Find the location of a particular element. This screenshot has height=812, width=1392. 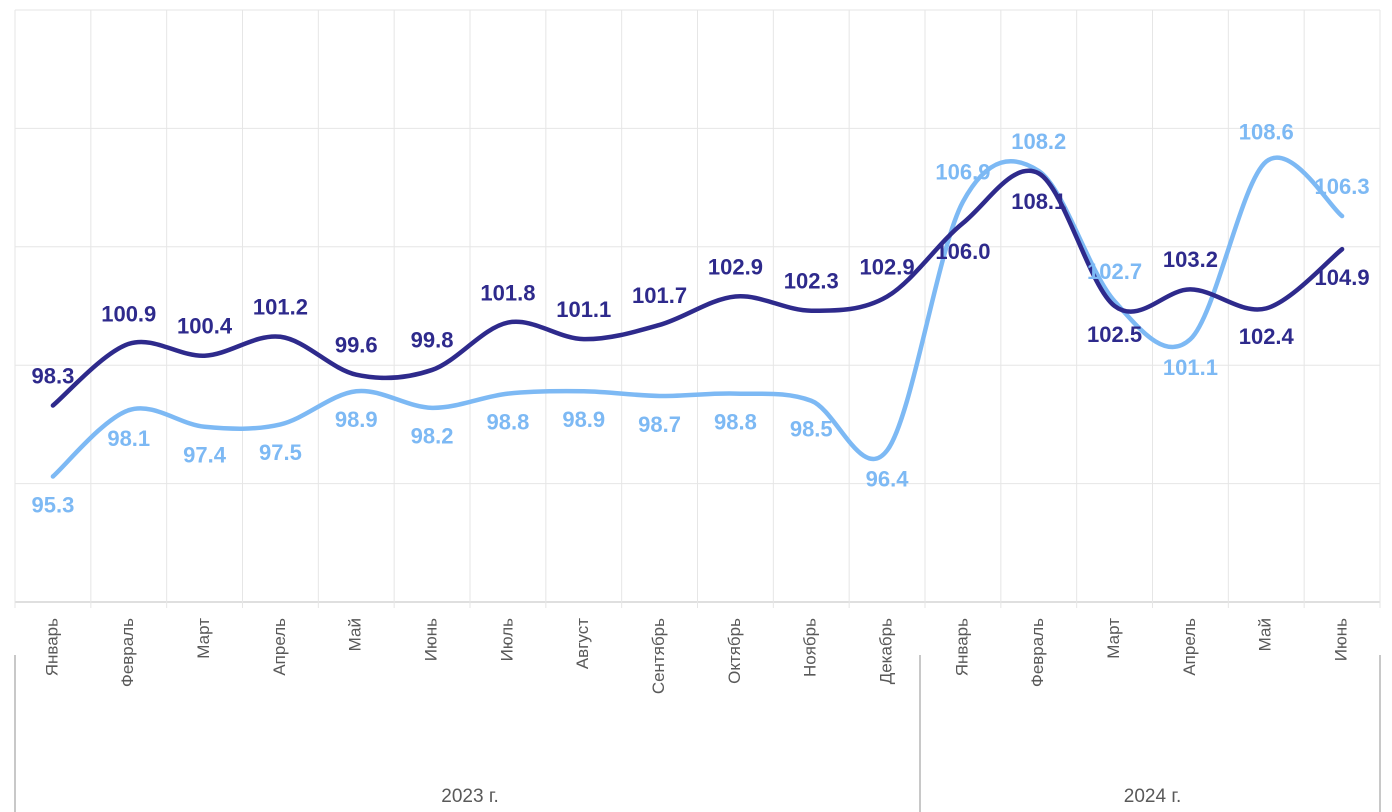

data-label: 97.5 is located at coordinates (280, 452).